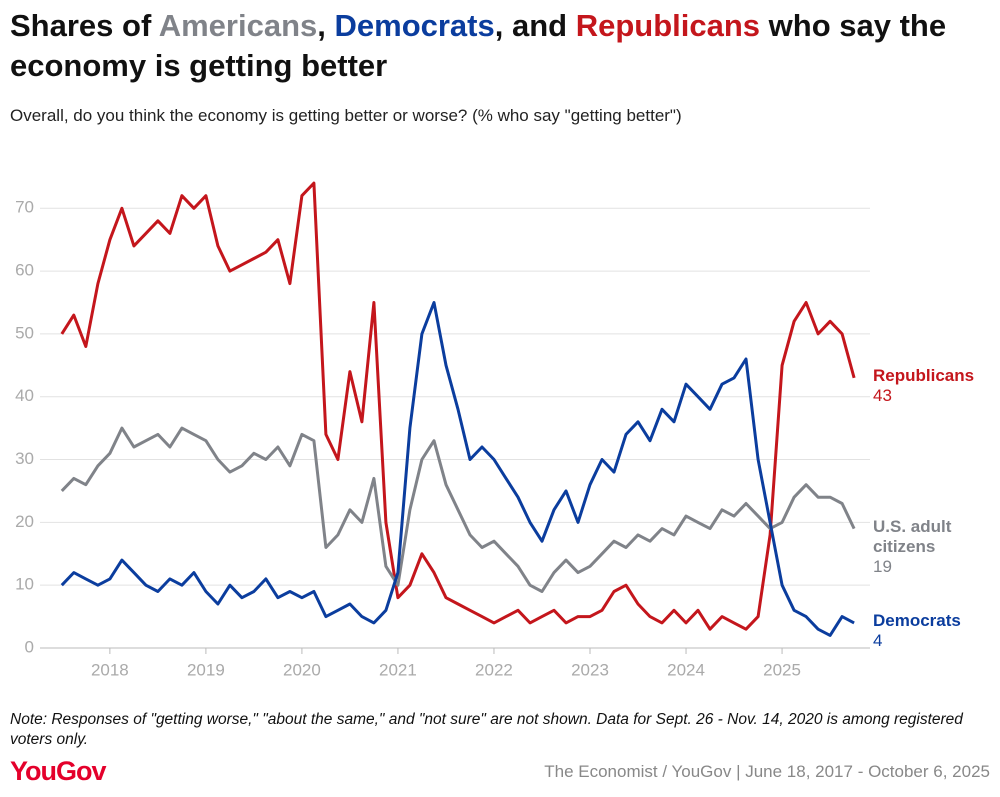  I want to click on end-label: U.S. adult citizens 19, so click(930, 547).